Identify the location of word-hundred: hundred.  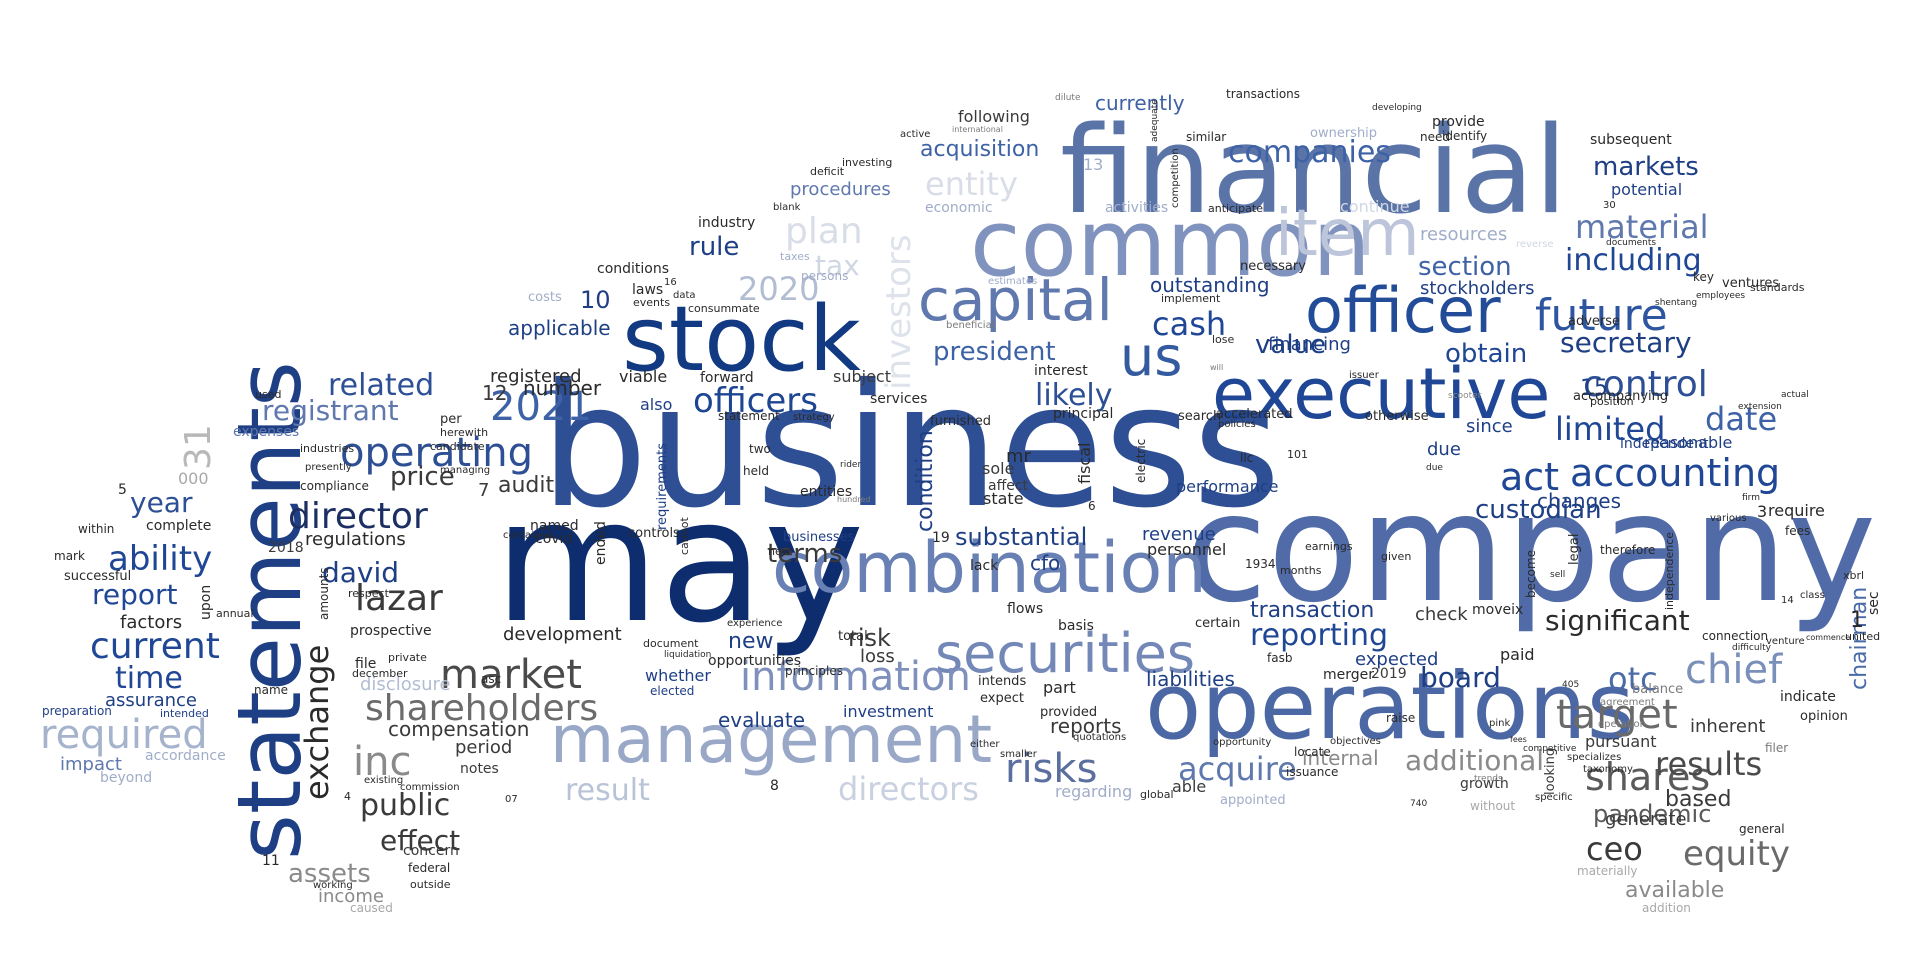
(853, 499).